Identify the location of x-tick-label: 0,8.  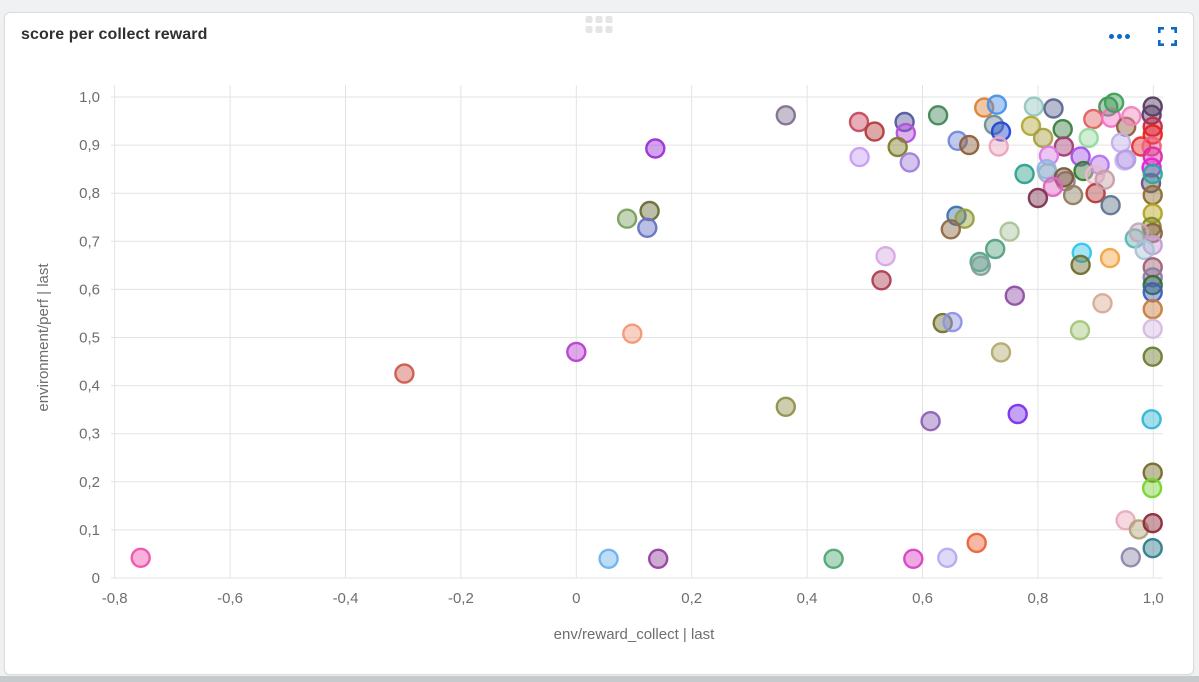
(1037, 598).